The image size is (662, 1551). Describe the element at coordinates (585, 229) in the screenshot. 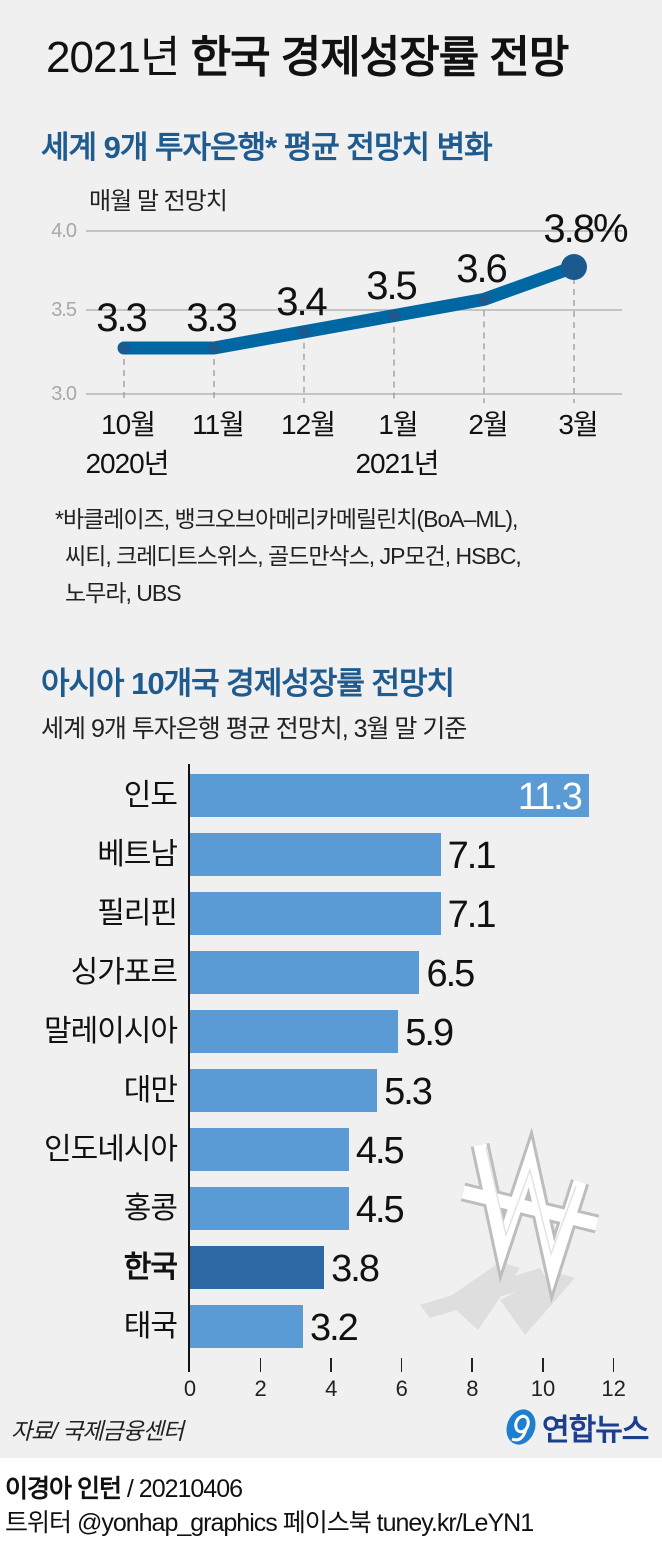

I see `data-value-label: 3.8%` at that location.